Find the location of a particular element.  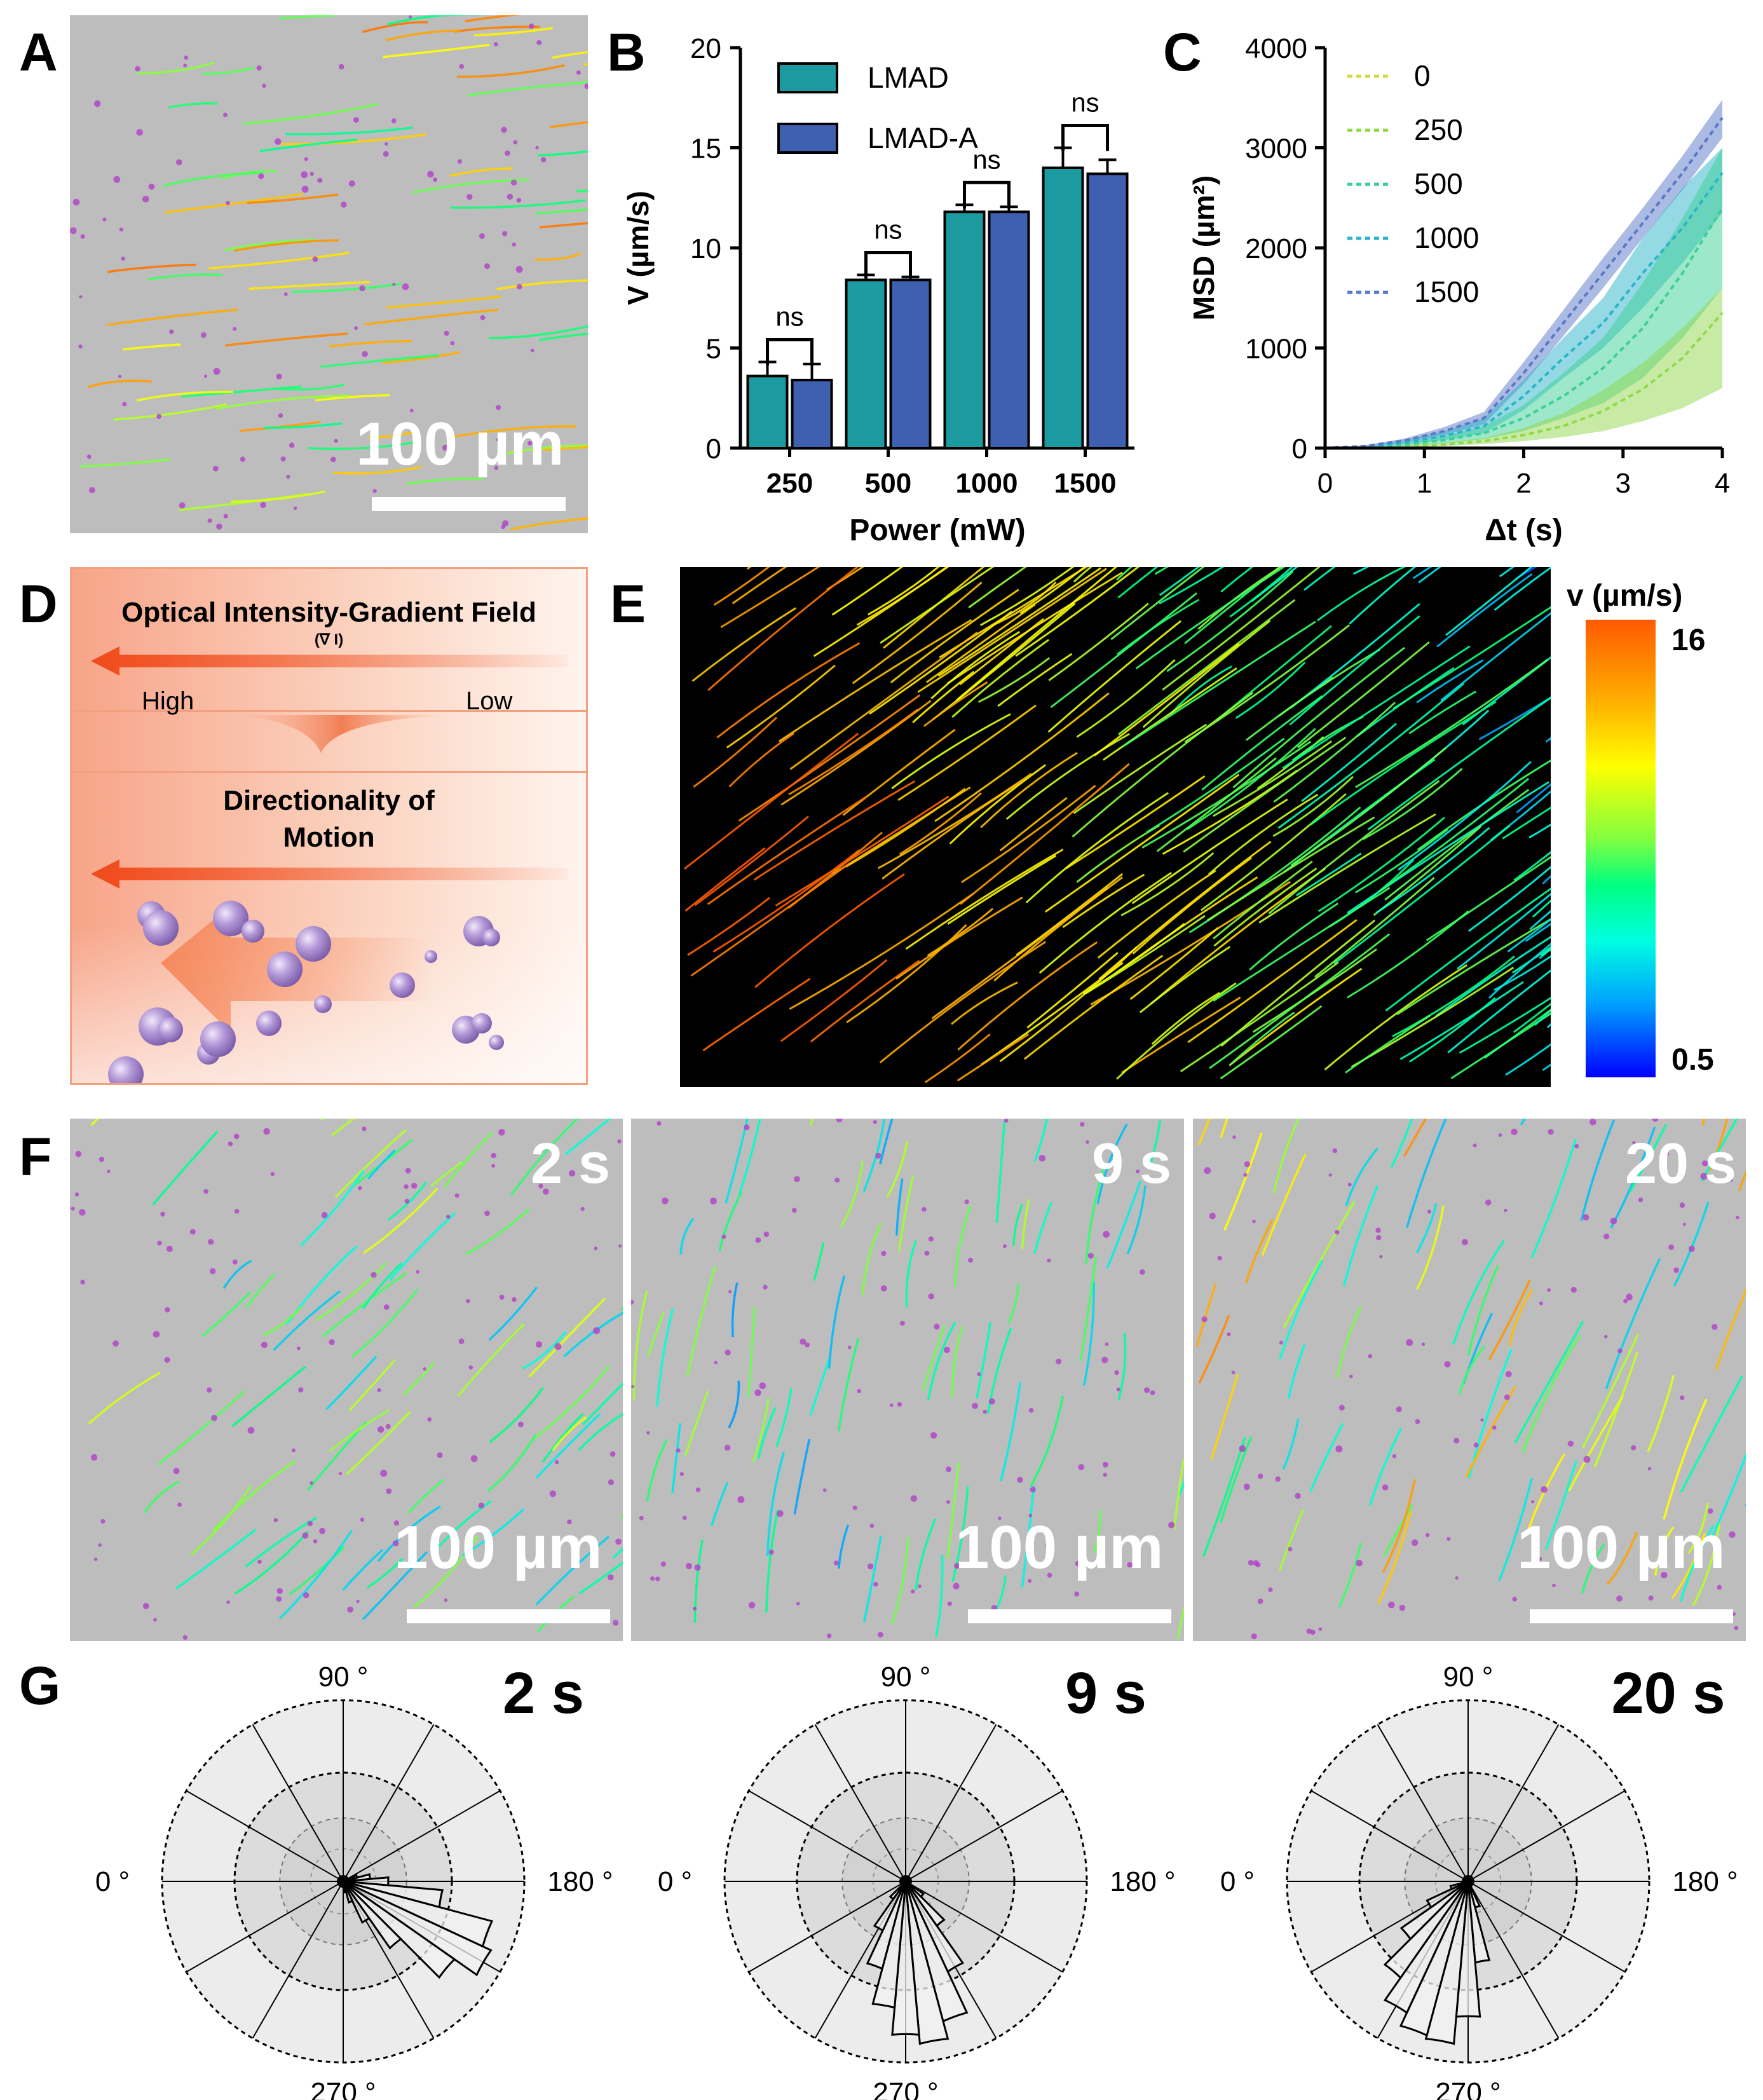

legend-label: LMAD-A is located at coordinates (923, 137).